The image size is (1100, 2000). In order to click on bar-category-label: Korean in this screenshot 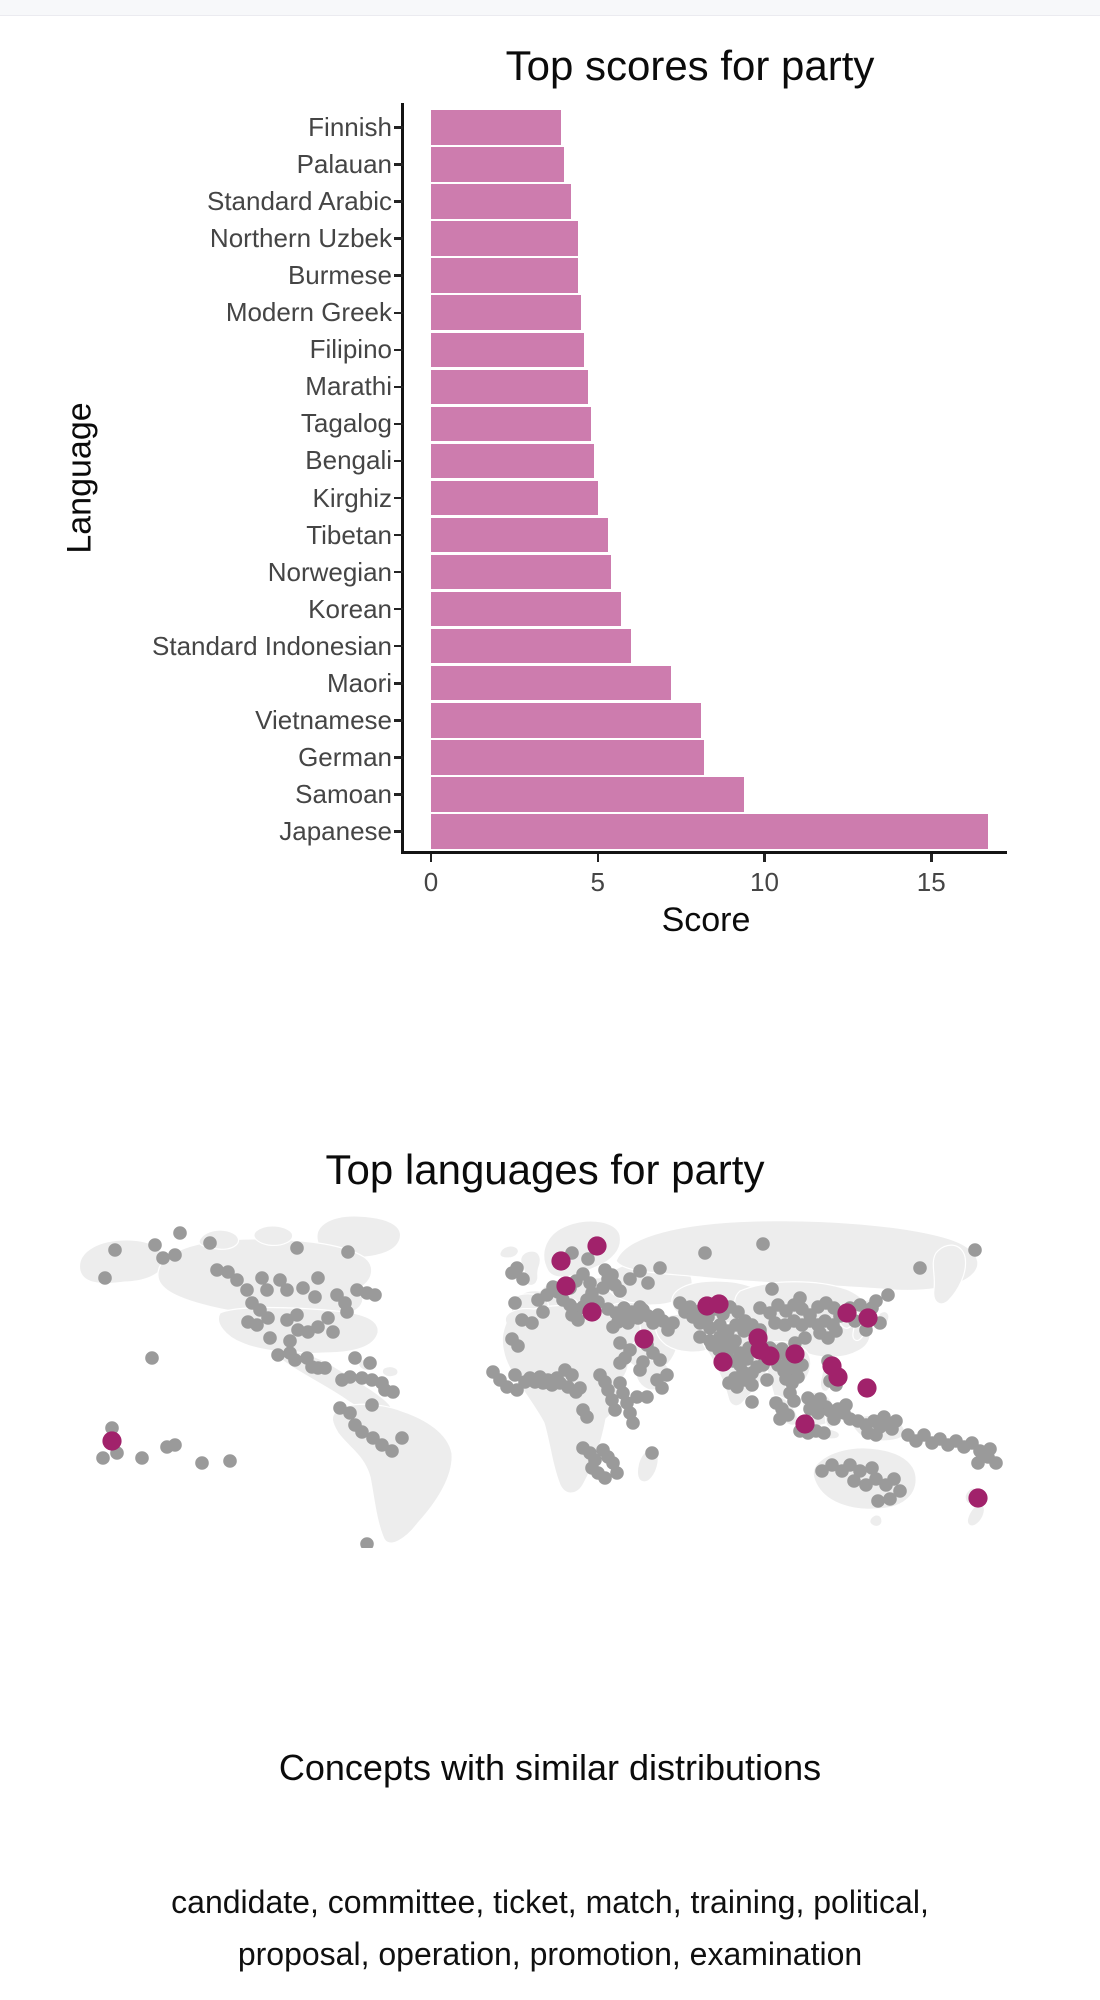, I will do `click(350, 608)`.